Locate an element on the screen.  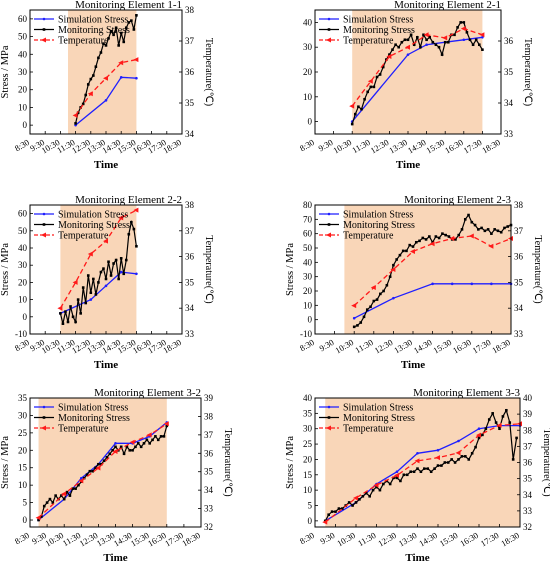
y2-tick-label: 39 is located at coordinates (209, 398).